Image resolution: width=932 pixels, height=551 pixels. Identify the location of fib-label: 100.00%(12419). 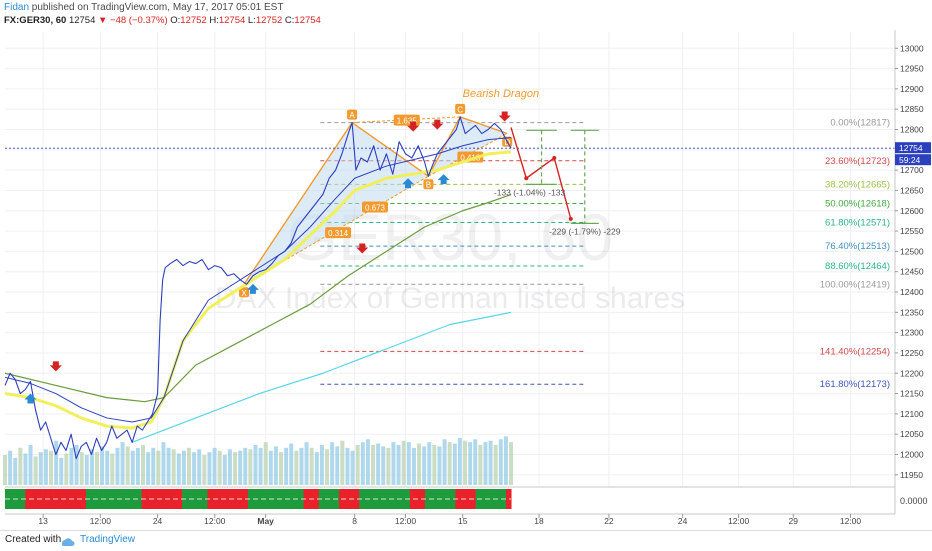
(855, 284).